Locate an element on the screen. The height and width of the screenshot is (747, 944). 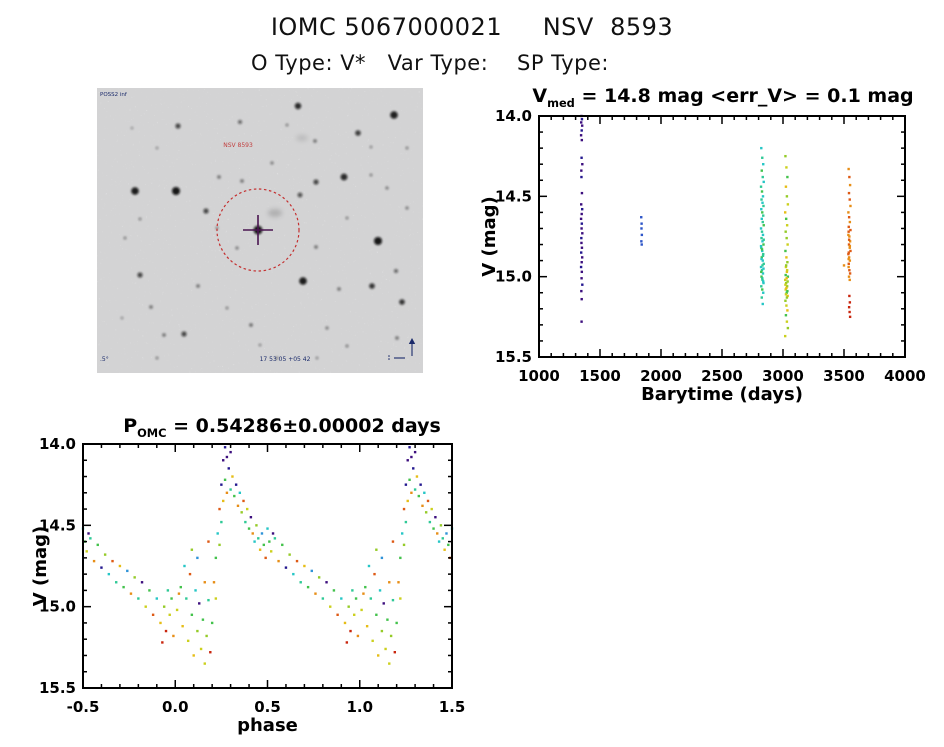
light_curve-ylabel: V (mag) is located at coordinates (489, 236).